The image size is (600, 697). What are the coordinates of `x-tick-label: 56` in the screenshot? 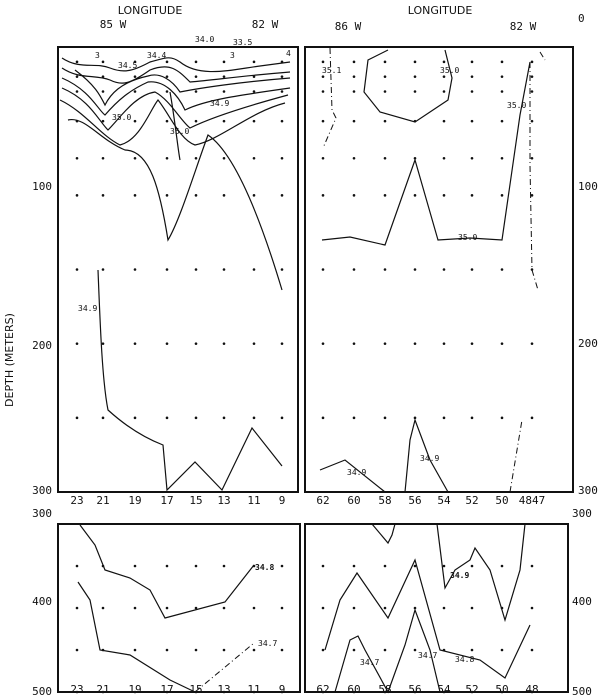 It's located at (414, 500).